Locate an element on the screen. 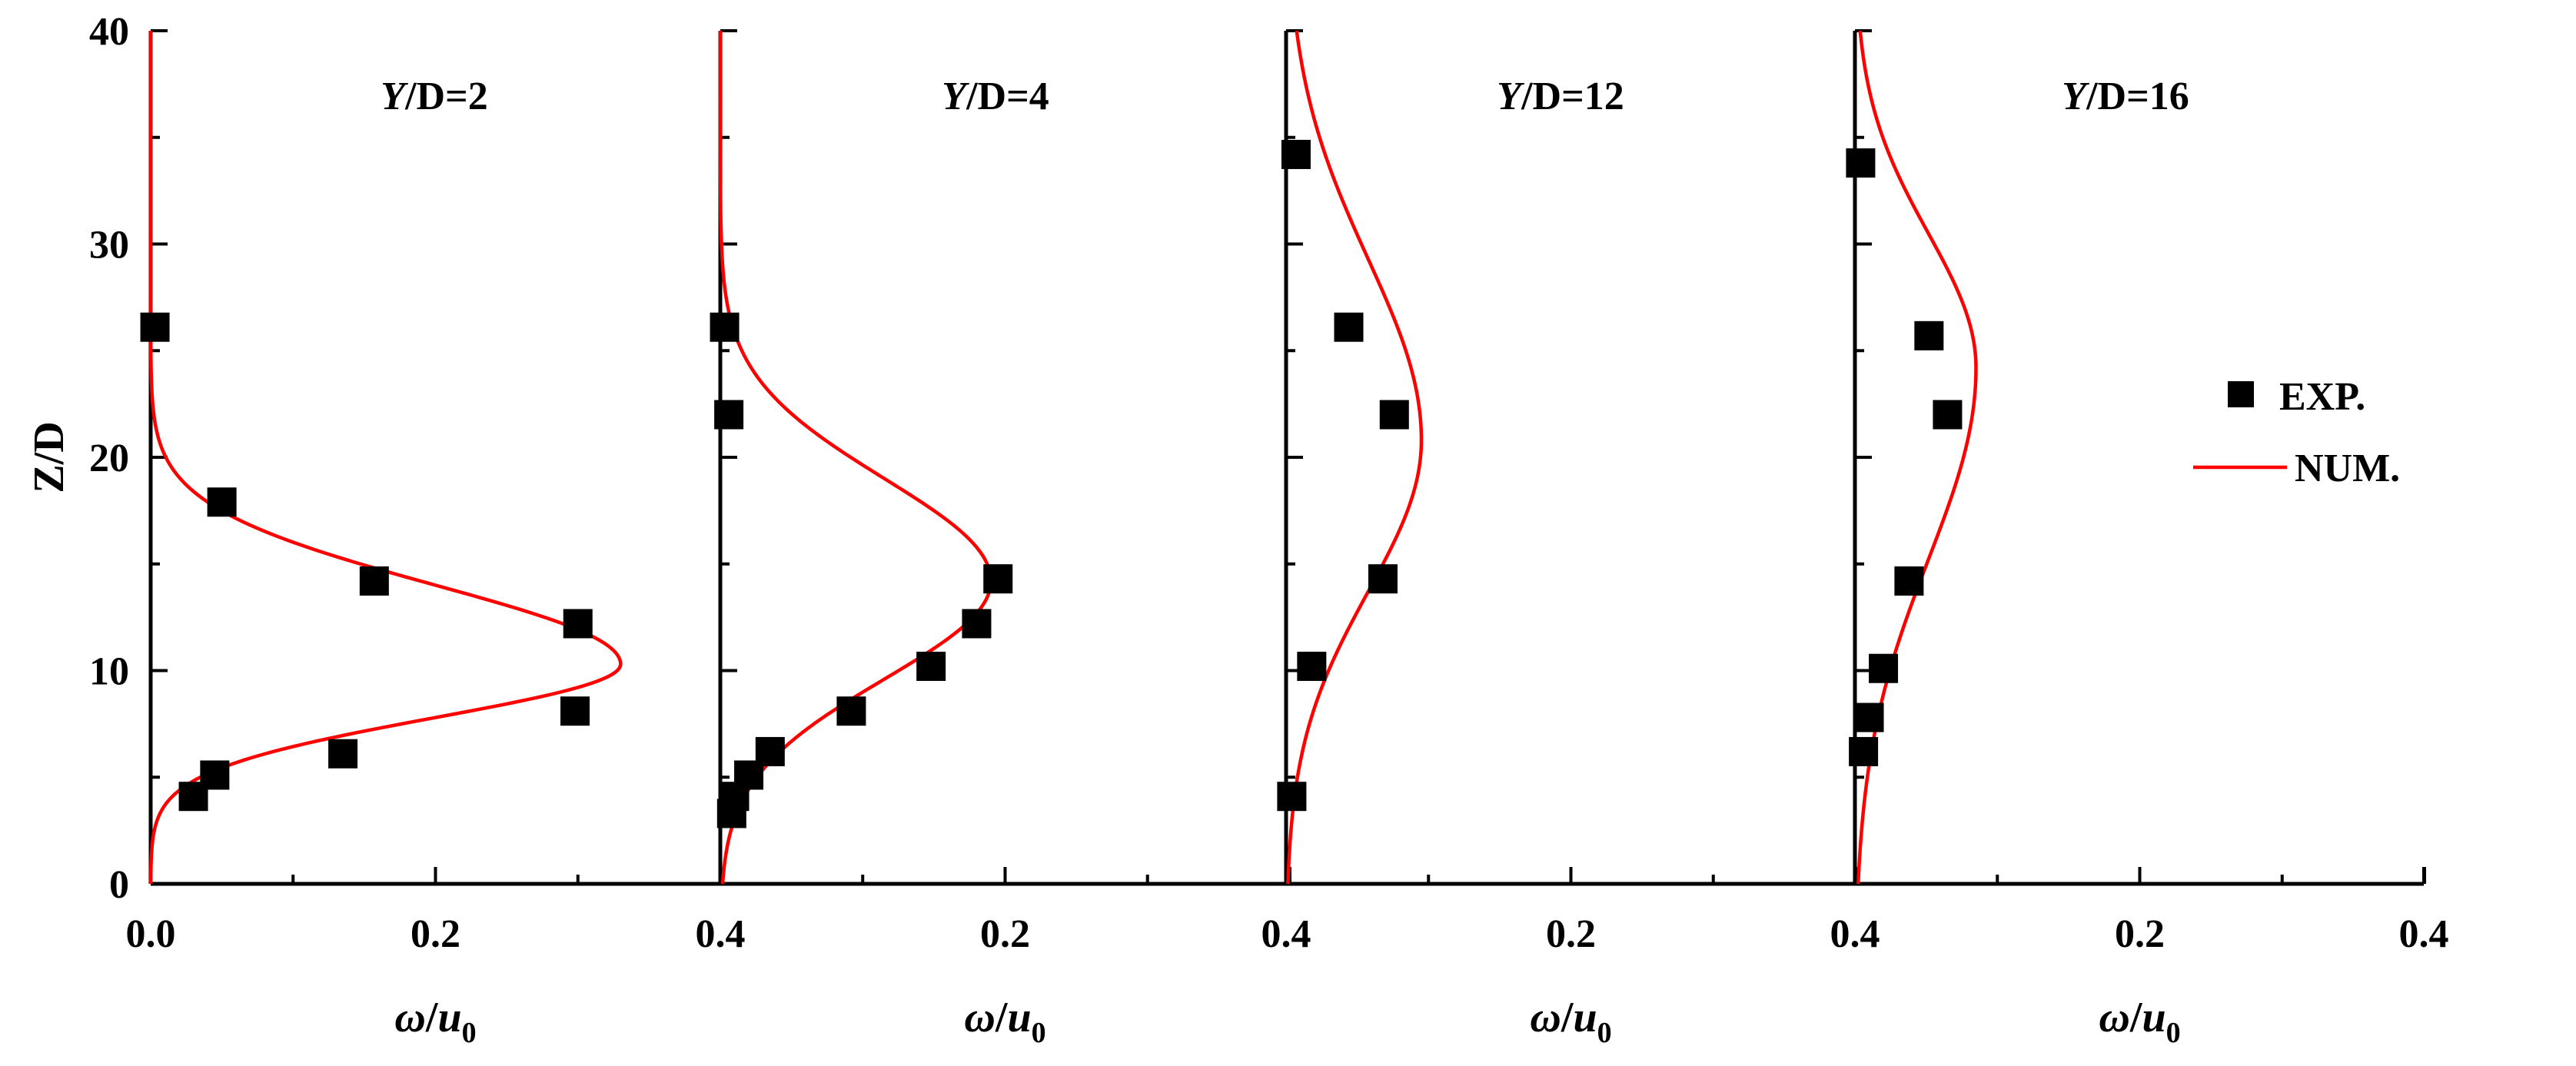 Image resolution: width=2576 pixels, height=1066 pixels. legend: EXP. NUM. is located at coordinates (2296, 432).